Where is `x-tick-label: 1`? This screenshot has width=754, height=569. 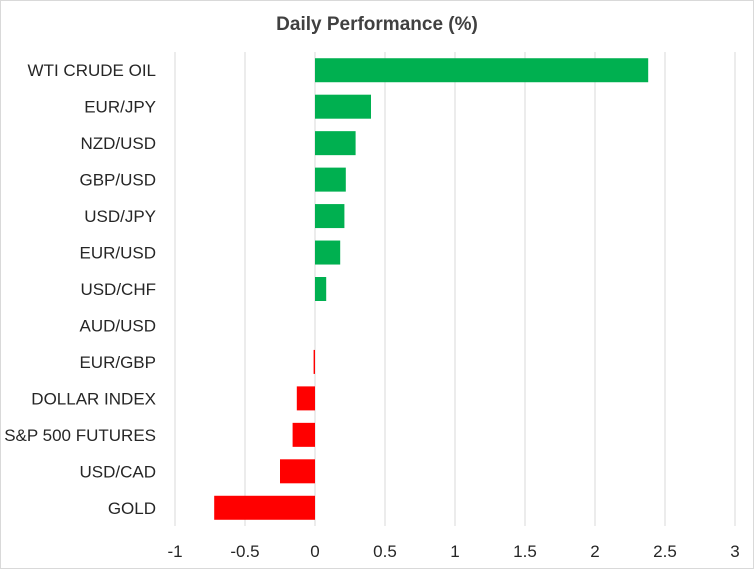 x-tick-label: 1 is located at coordinates (454, 551).